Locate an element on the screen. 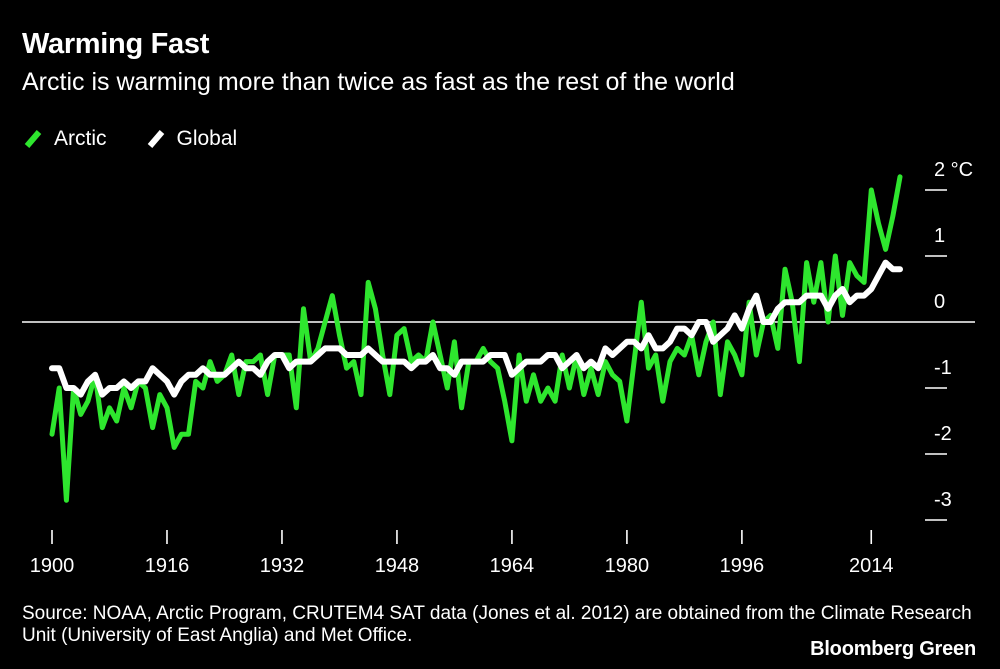 The width and height of the screenshot is (1000, 669). global-swatch-icon is located at coordinates (155, 139).